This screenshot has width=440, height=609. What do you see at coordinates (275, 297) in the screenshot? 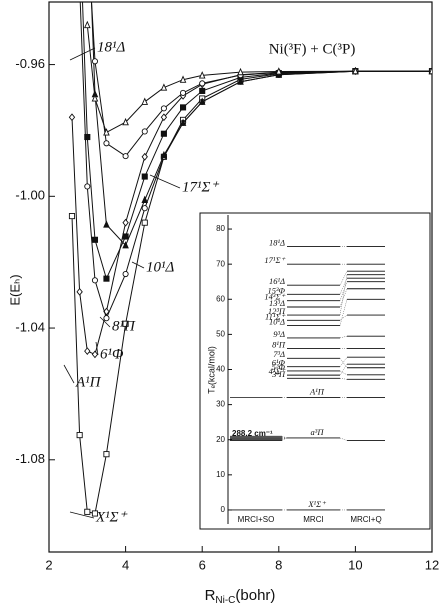
I see `level-label: 14³Σ⁺` at bounding box center [275, 297].